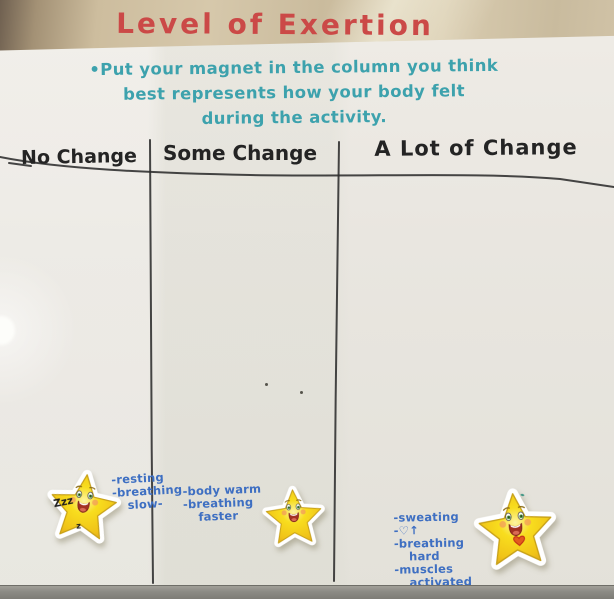  I want to click on column-header-some-change: Some Change, so click(240, 153).